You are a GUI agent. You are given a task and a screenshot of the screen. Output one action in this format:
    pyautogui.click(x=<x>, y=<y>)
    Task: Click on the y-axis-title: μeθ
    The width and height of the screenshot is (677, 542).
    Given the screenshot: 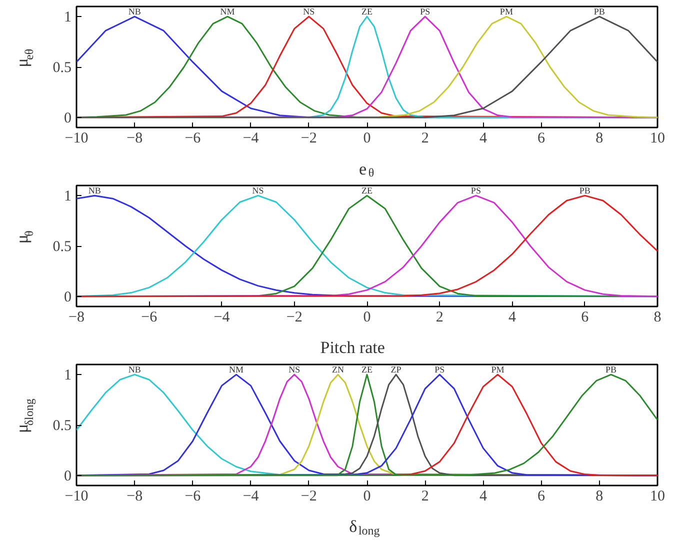 What is the action you would take?
    pyautogui.click(x=24, y=58)
    